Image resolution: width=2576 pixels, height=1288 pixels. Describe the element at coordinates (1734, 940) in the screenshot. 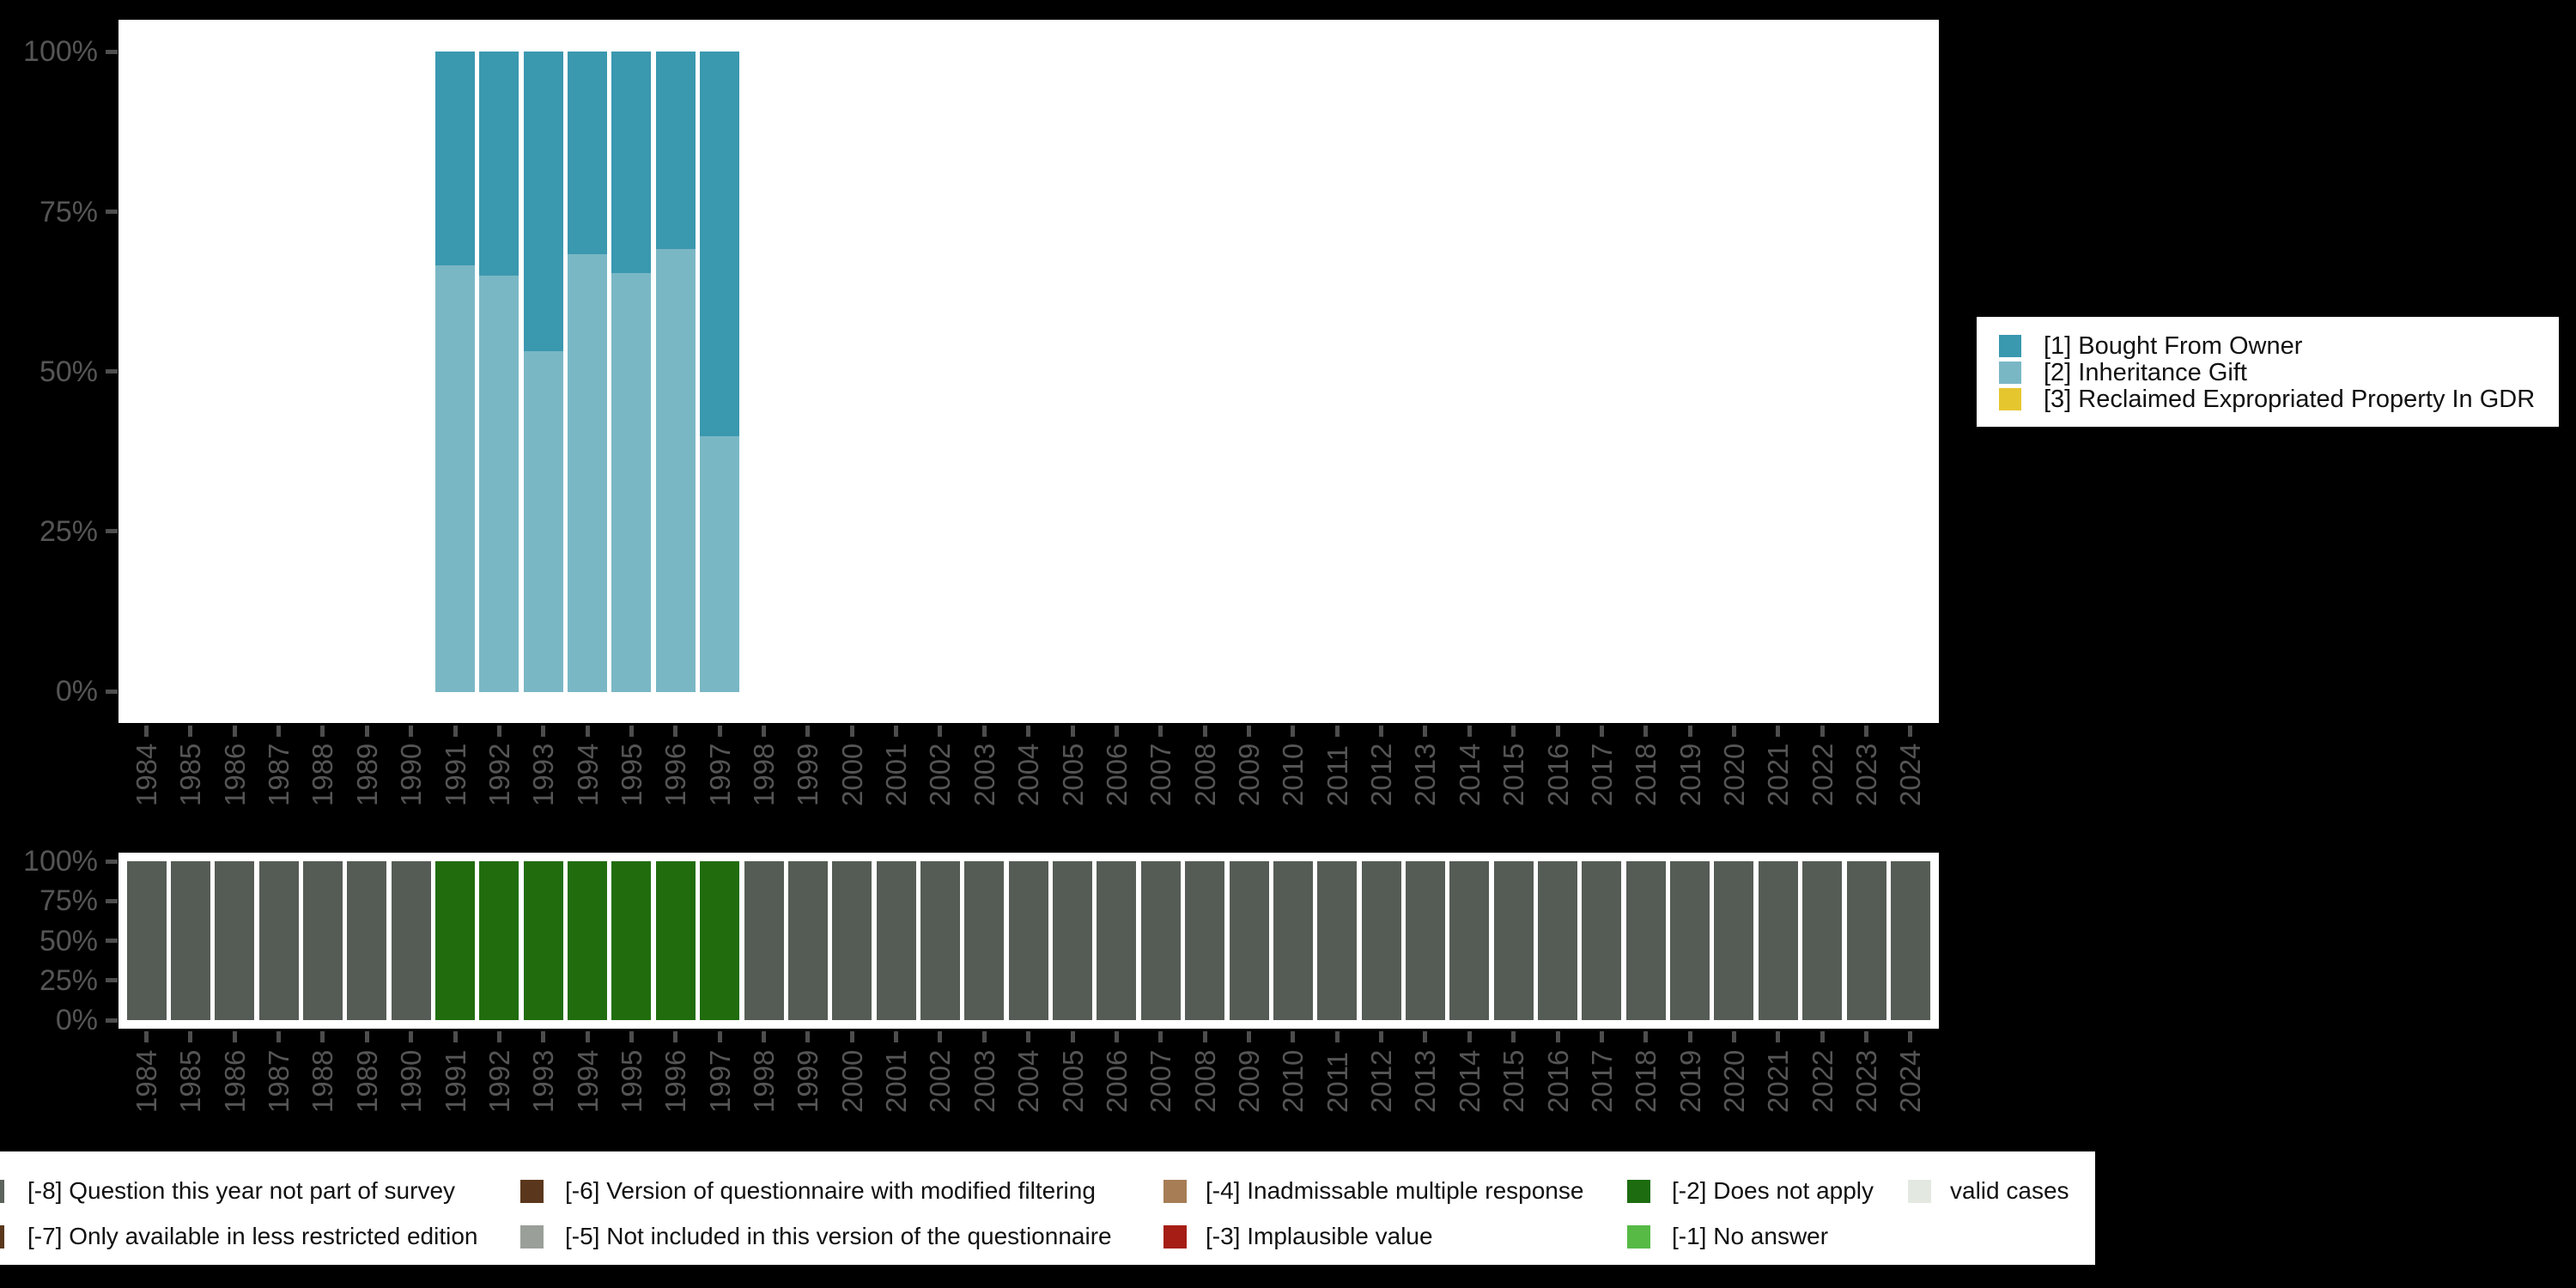

I see `missing-bar-2020` at that location.